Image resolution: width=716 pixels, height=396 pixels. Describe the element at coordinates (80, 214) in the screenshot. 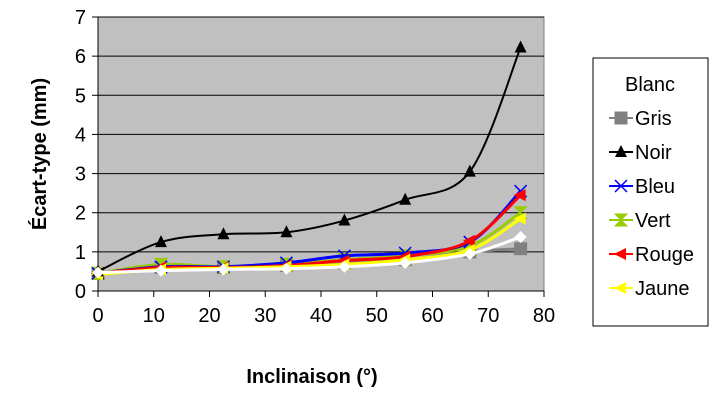

I see `y-tick-label: 2` at that location.